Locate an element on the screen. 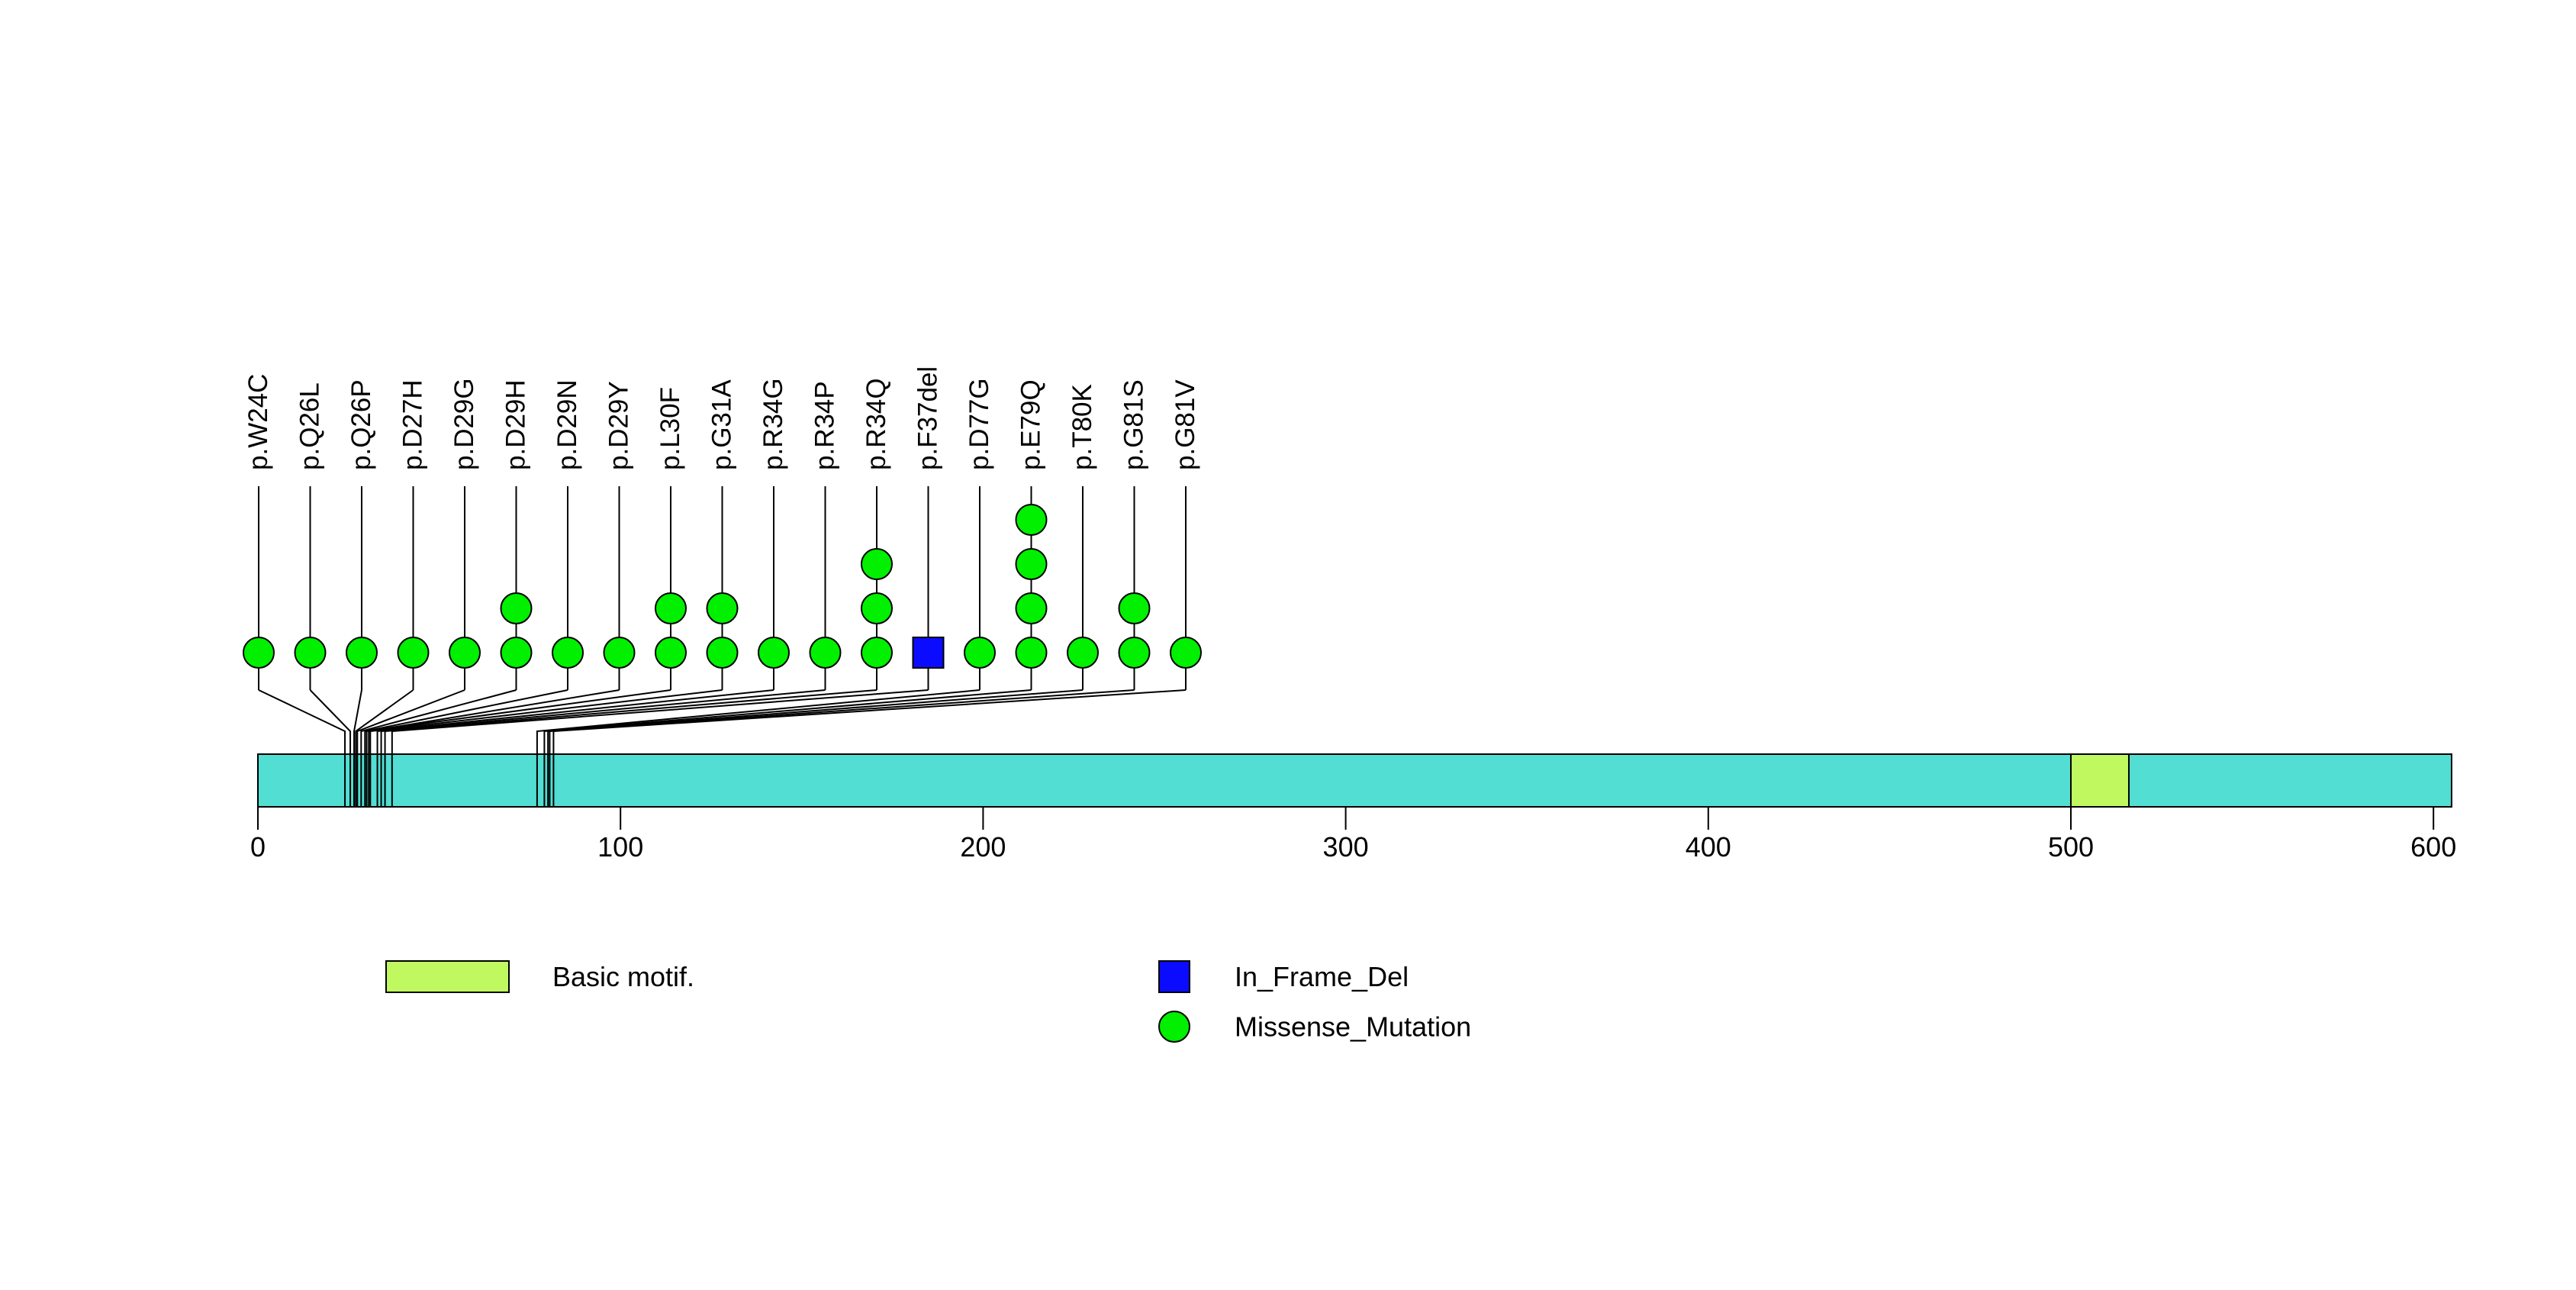 Image resolution: width=2576 pixels, height=1290 pixels. legend-swatch-in-frame-del is located at coordinates (1174, 976).